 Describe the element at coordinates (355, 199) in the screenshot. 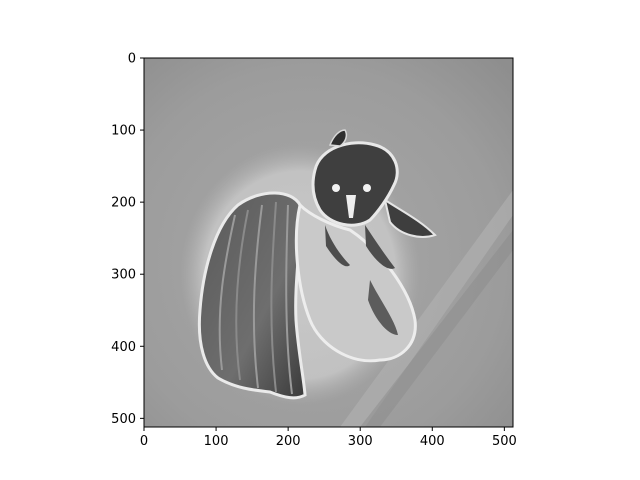

I see `insect-head` at that location.